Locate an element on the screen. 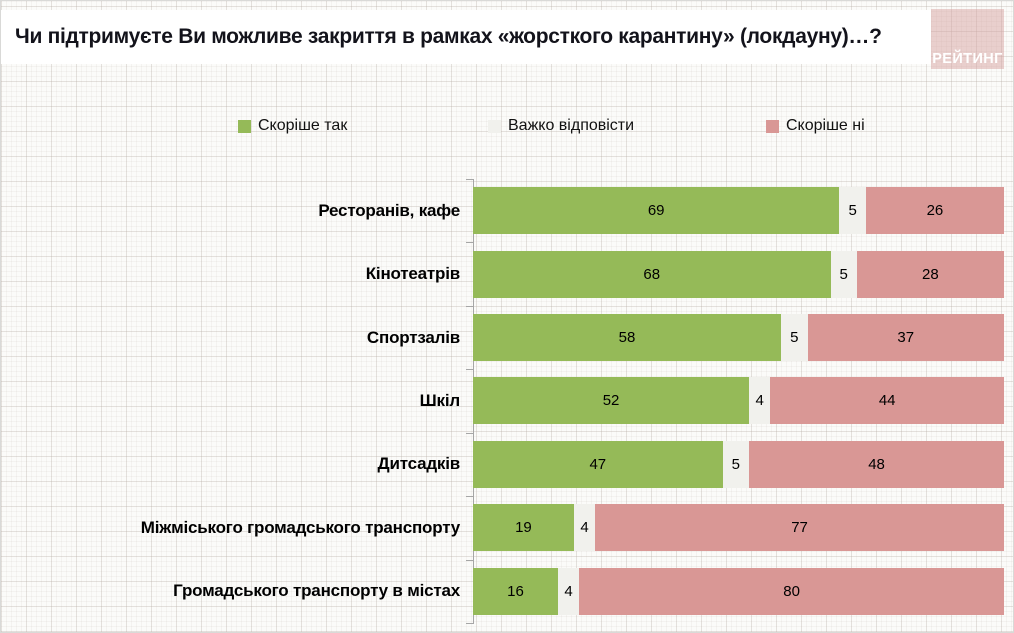 Image resolution: width=1014 pixels, height=633 pixels. bar-segment-no: 37 is located at coordinates (905, 338).